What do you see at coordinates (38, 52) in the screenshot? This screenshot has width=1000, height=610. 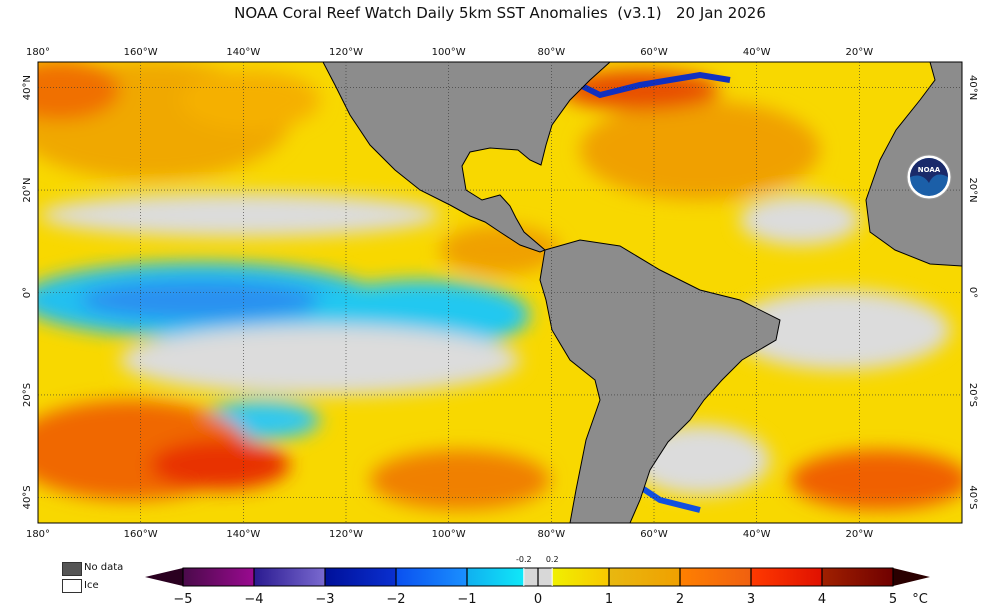 I see `lon-label-top: 180°` at bounding box center [38, 52].